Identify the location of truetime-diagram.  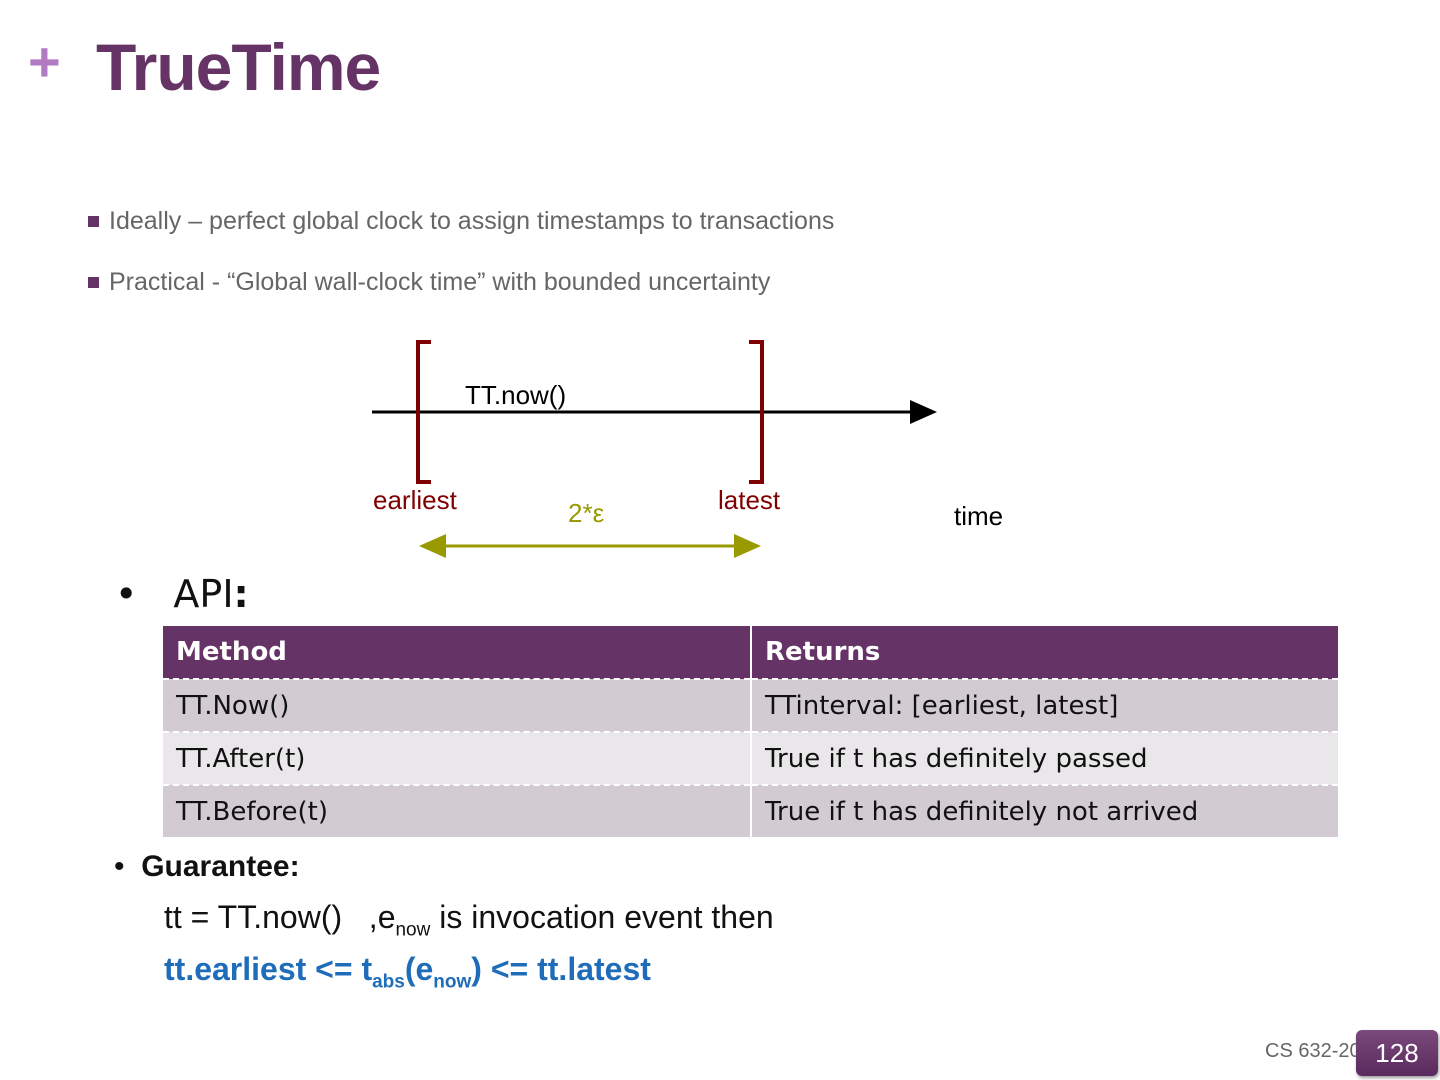
(654, 449).